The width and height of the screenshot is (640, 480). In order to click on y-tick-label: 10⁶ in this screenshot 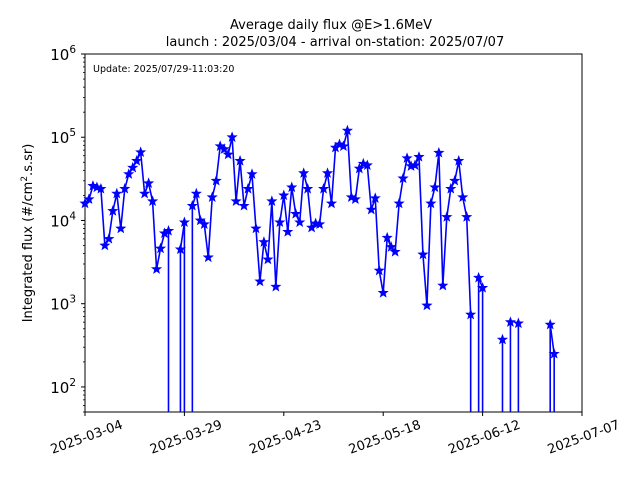, I will do `click(63, 54)`.